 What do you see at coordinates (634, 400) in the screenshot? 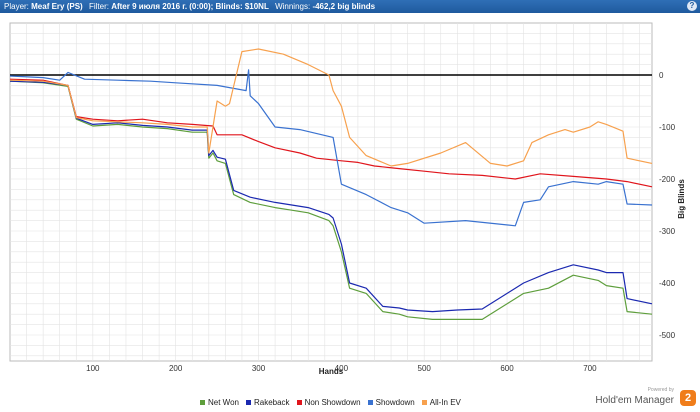
I see `product-name: Hold'em Manager` at bounding box center [634, 400].